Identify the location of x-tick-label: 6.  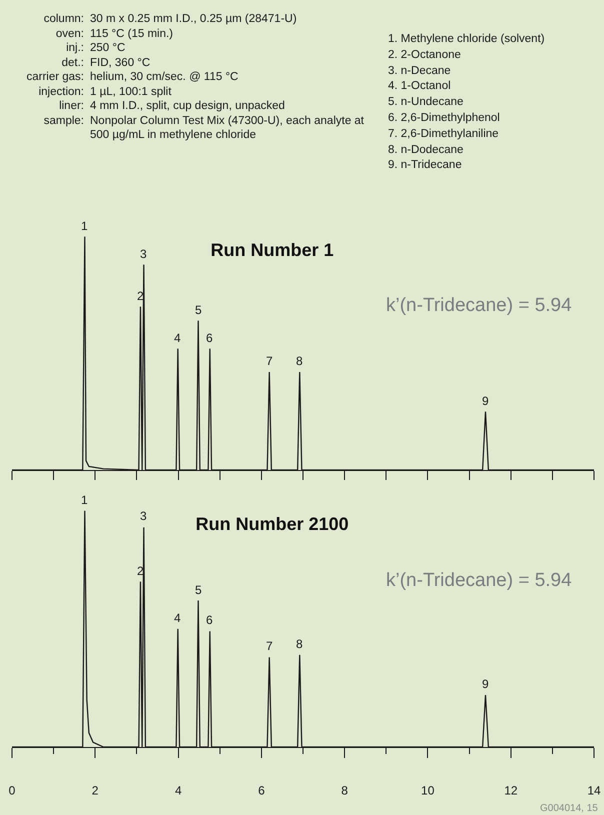
(262, 790).